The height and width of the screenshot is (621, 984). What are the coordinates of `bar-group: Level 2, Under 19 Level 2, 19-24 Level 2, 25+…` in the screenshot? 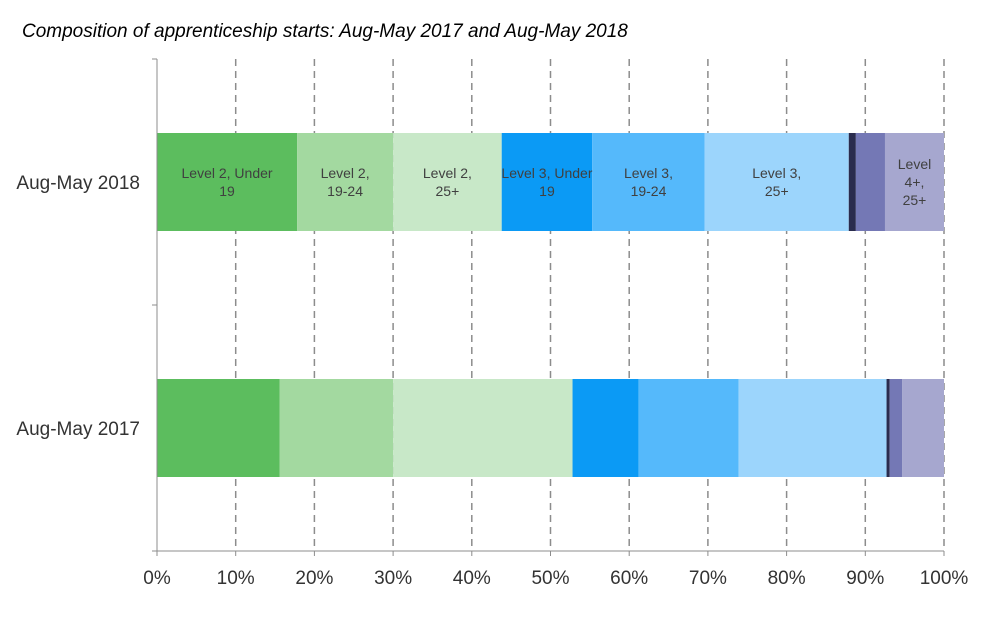 It's located at (550, 182).